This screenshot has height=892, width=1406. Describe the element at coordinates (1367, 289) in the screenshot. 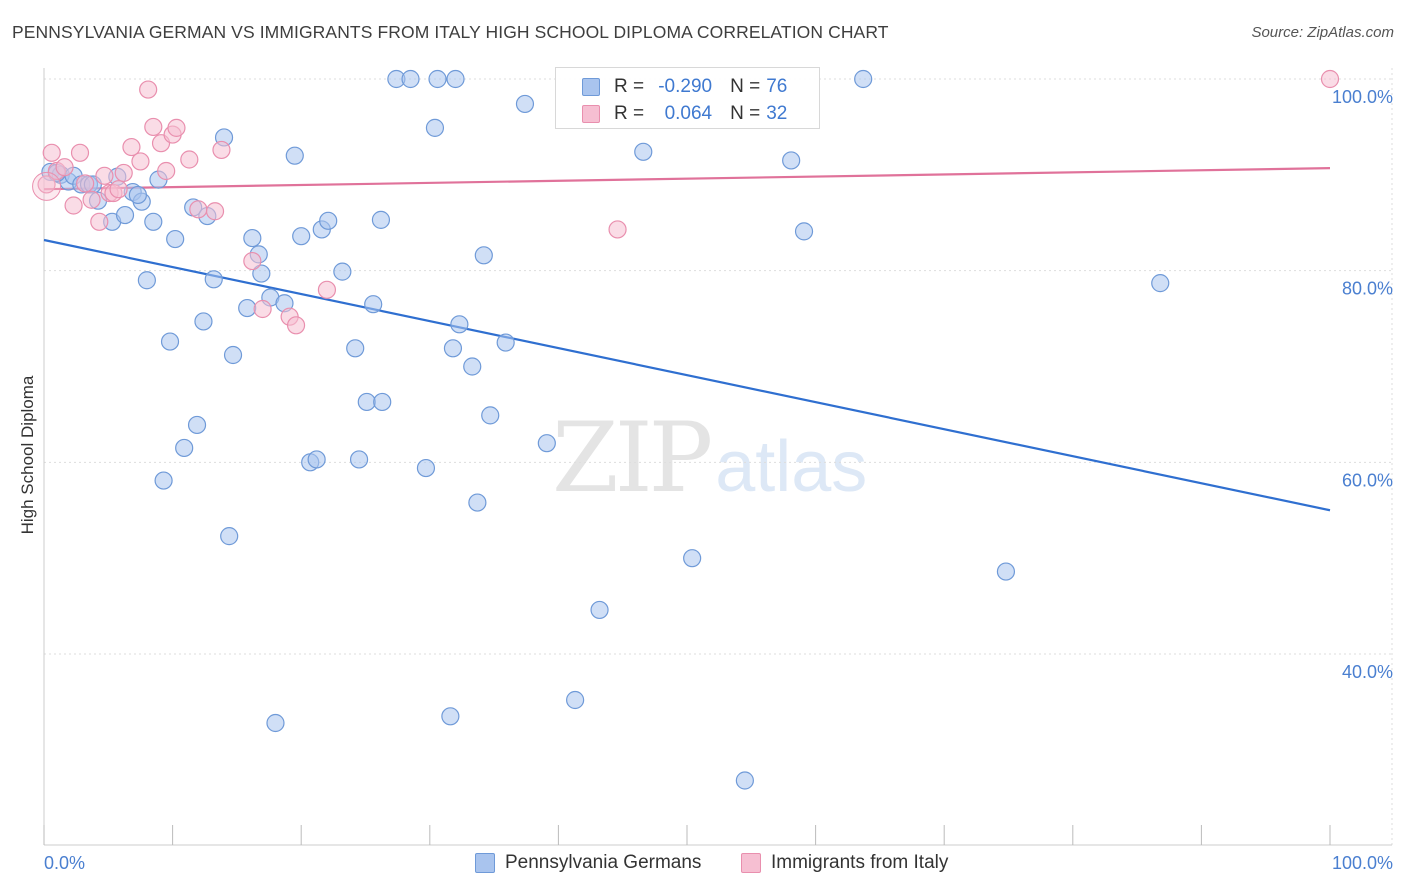

I see `y-tick-label: 80.0%` at that location.